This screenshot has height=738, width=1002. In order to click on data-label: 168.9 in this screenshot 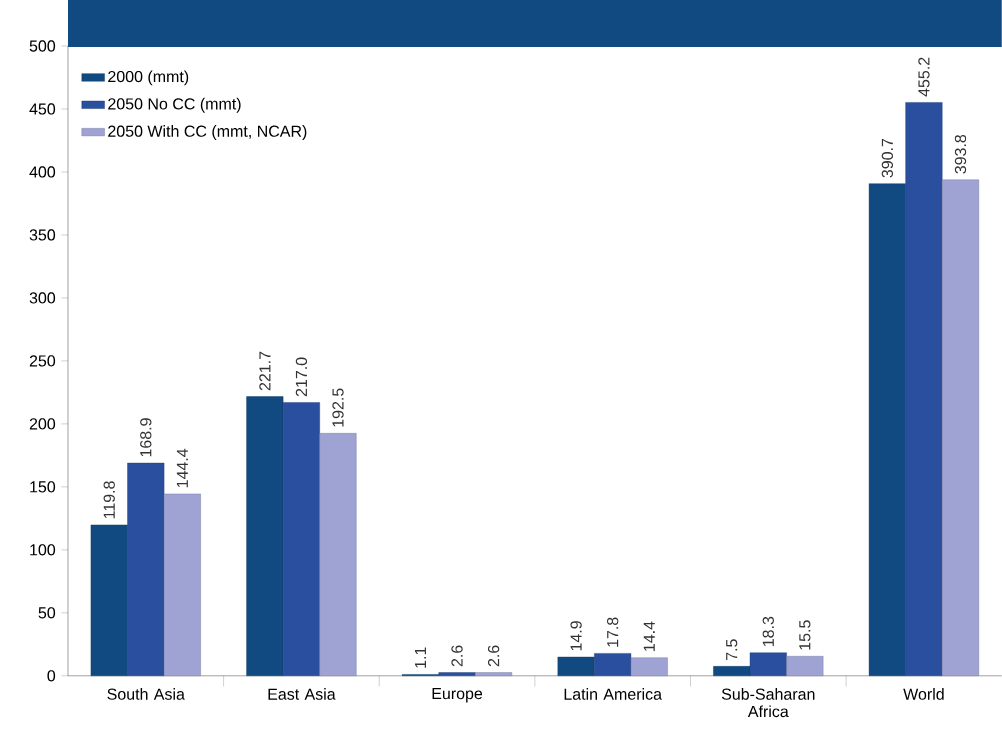, I will do `click(146, 437)`.